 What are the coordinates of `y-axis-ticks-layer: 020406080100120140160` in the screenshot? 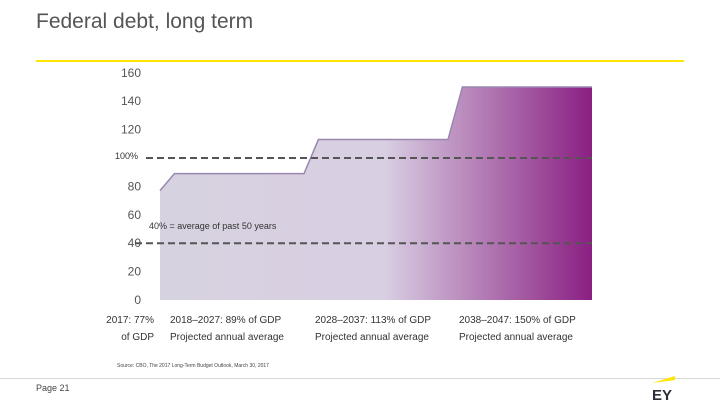 It's located at (131, 186).